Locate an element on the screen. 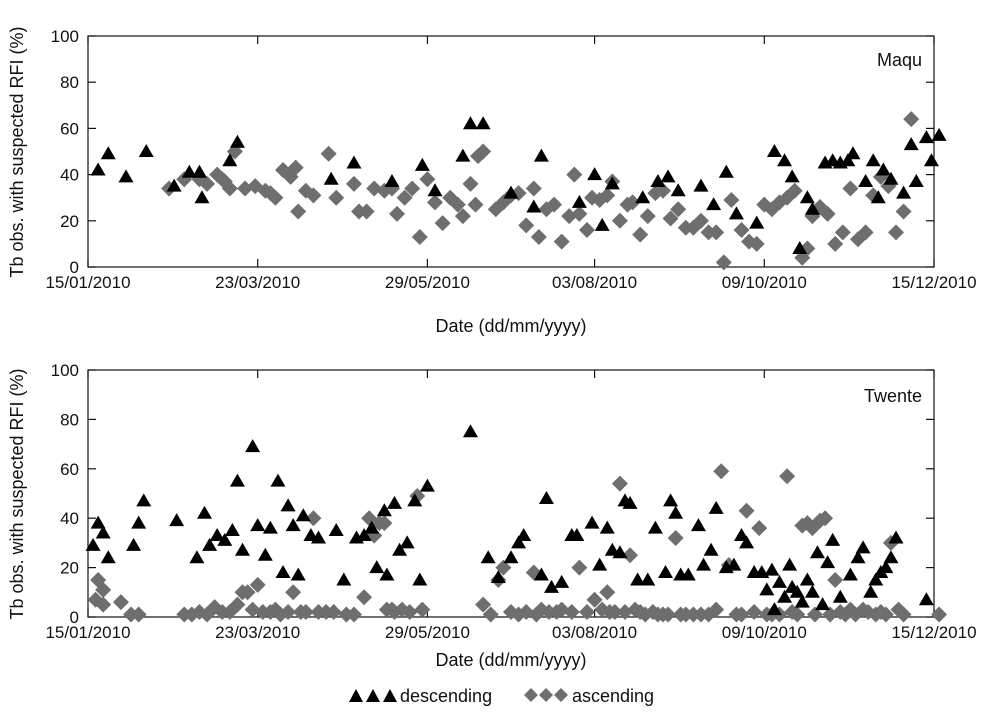 The image size is (1000, 718). y-tick-label: 100 is located at coordinates (65, 370).